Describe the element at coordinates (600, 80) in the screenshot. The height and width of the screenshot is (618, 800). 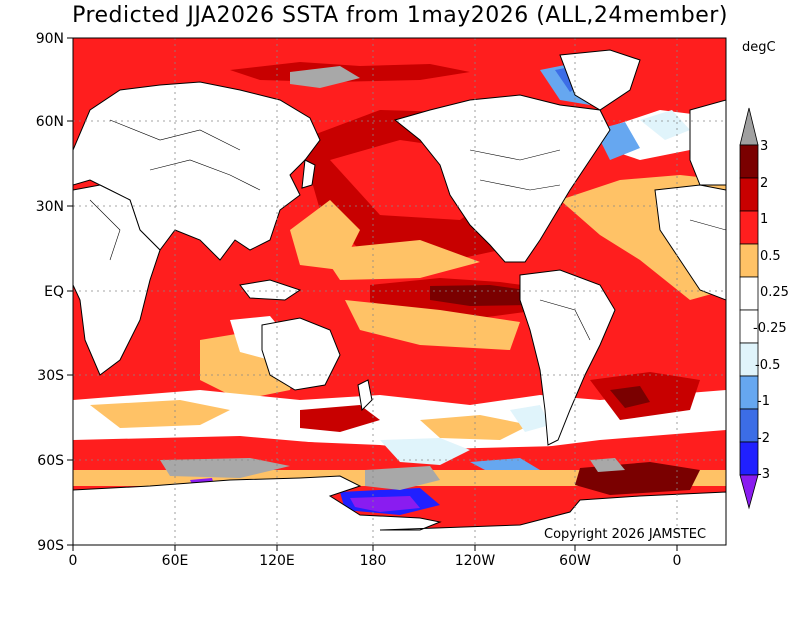
I see `greenland` at that location.